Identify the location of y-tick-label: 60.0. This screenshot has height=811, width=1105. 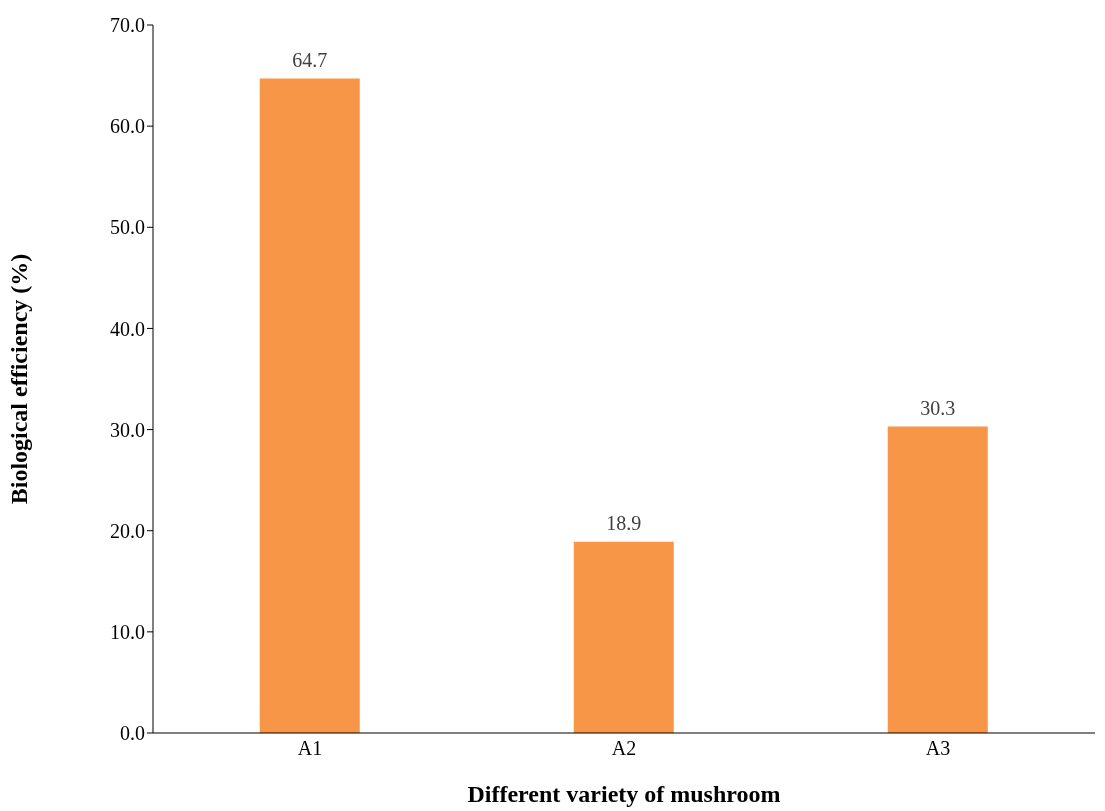
(127, 126).